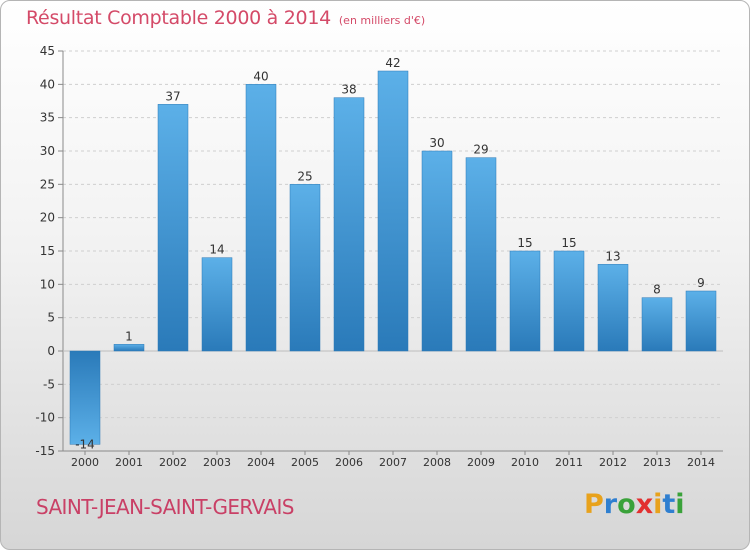 The width and height of the screenshot is (750, 550). Describe the element at coordinates (47, 184) in the screenshot. I see `y-tick-label: 25` at that location.